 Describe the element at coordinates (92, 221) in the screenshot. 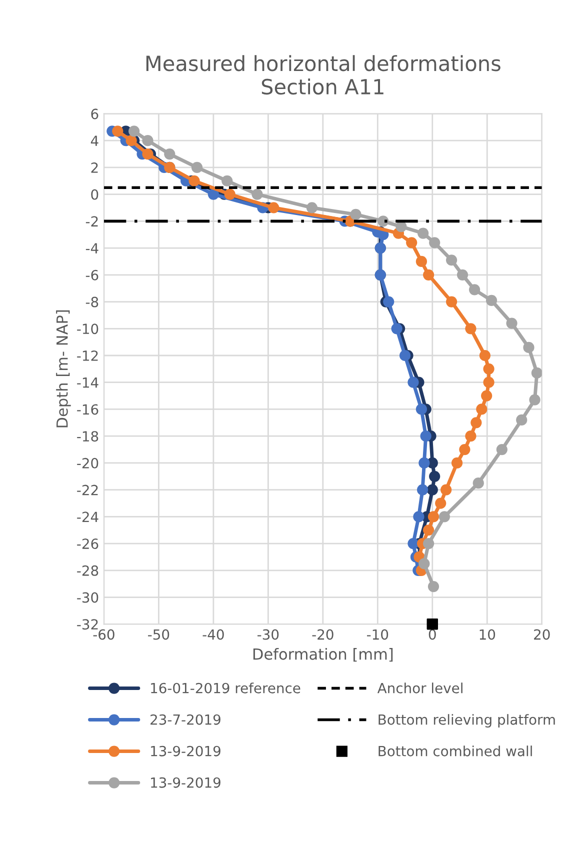

I see `y-tick-label: -2` at that location.